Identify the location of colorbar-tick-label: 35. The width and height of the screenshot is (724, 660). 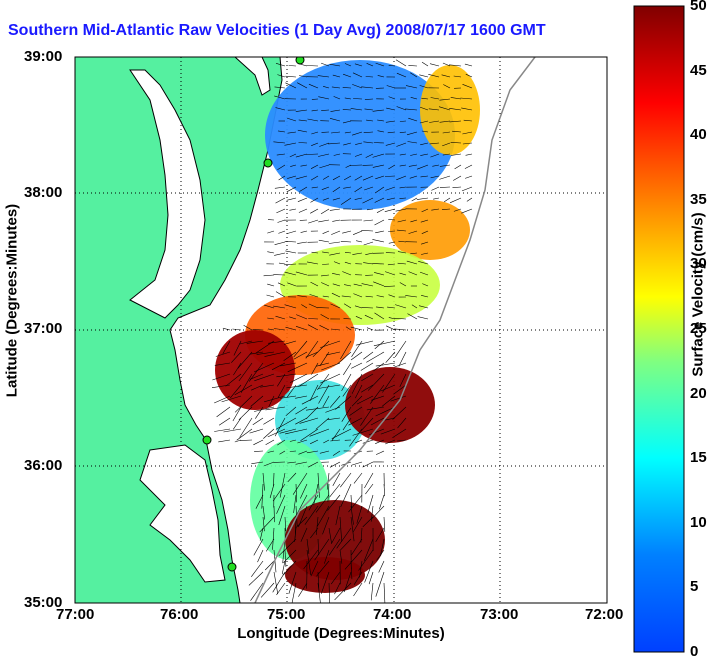
(698, 199).